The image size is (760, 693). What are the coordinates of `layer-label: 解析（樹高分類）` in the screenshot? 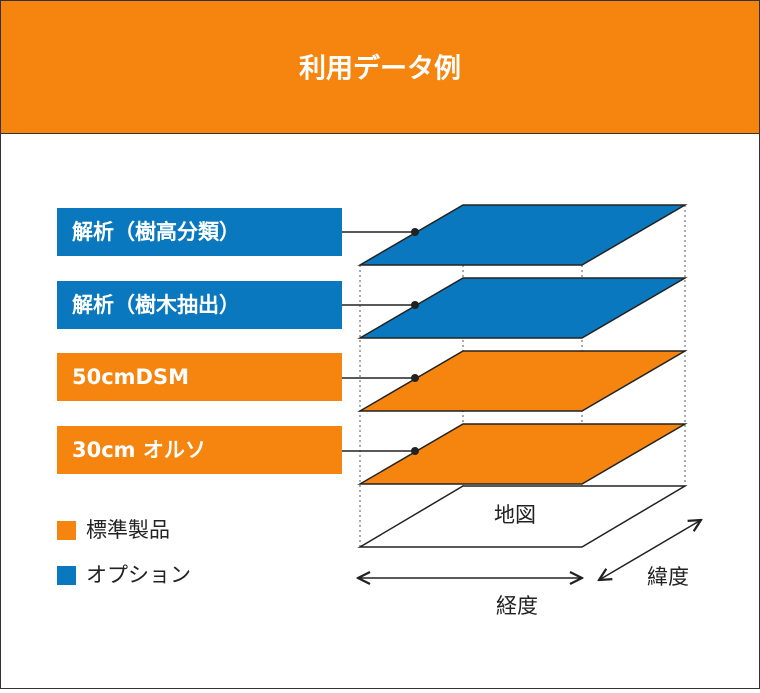 It's located at (156, 232).